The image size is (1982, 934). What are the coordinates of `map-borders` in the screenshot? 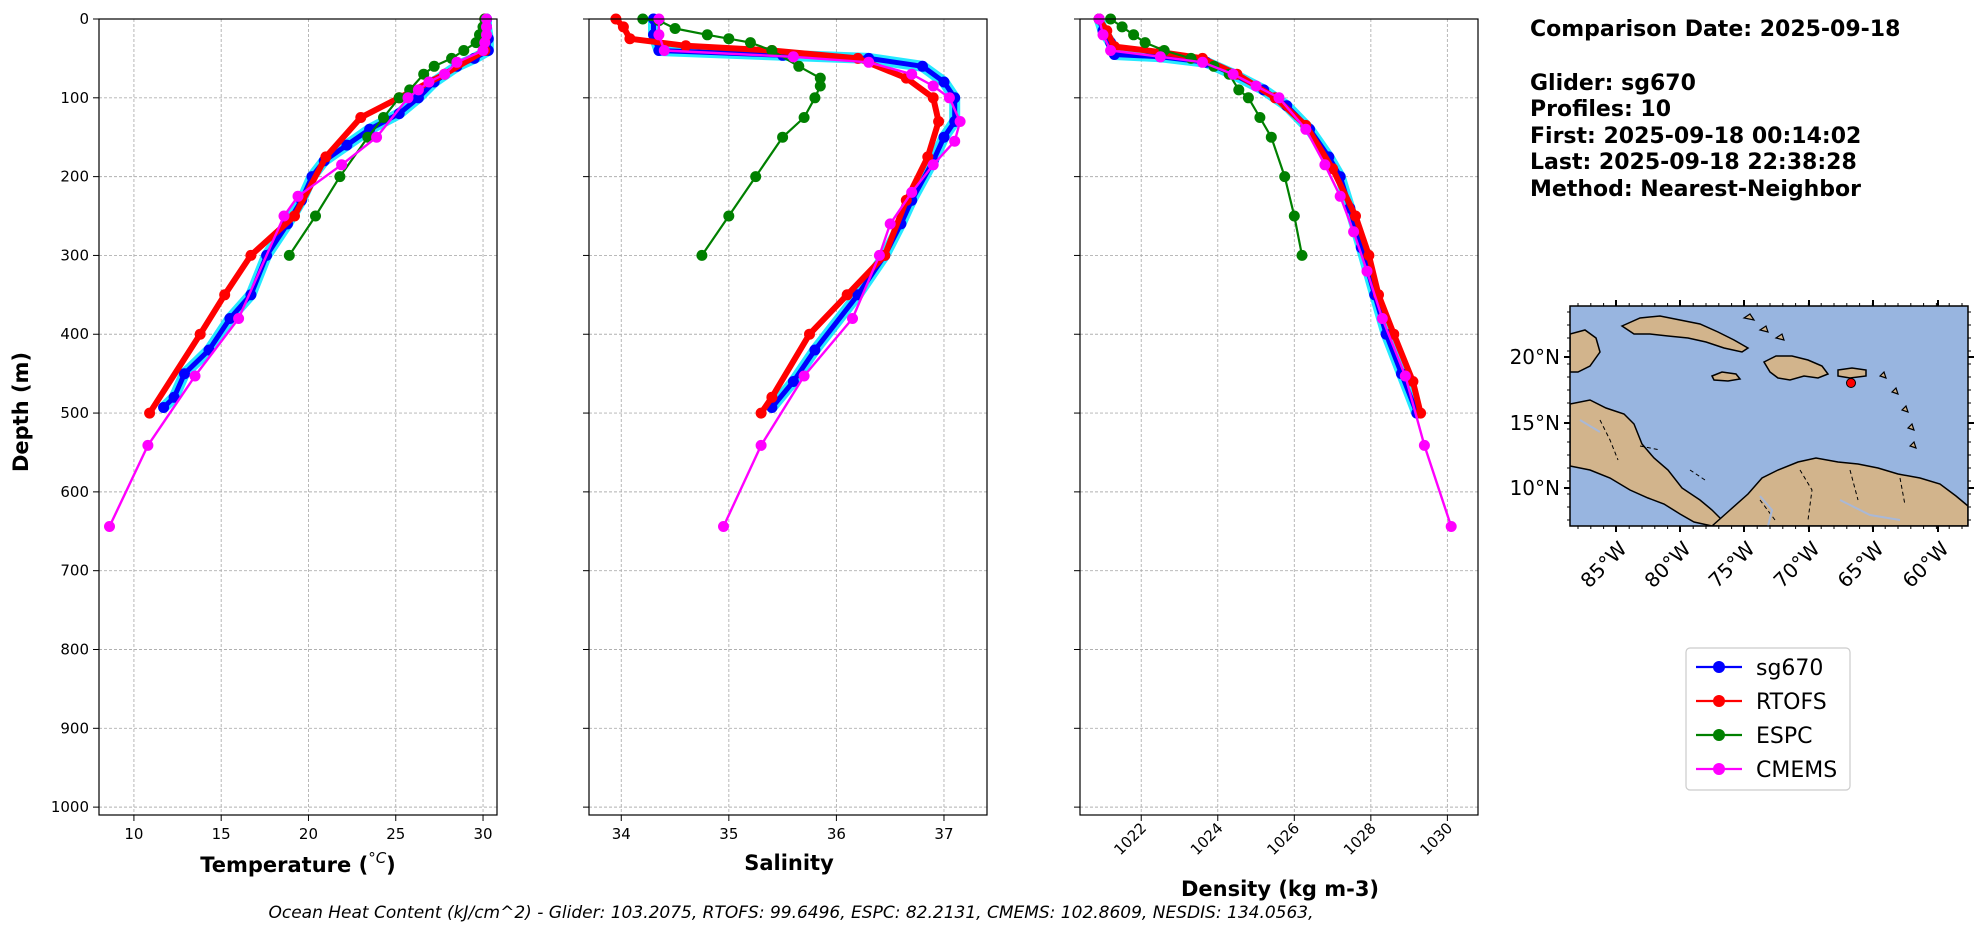 It's located at (1752, 470).